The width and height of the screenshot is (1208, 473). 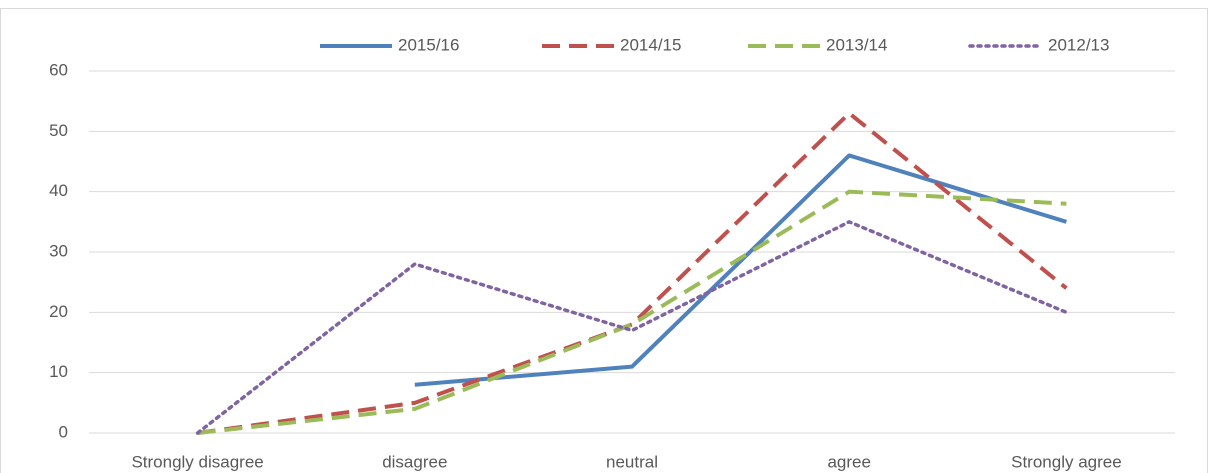 What do you see at coordinates (58, 250) in the screenshot?
I see `y-tick-label: 30` at bounding box center [58, 250].